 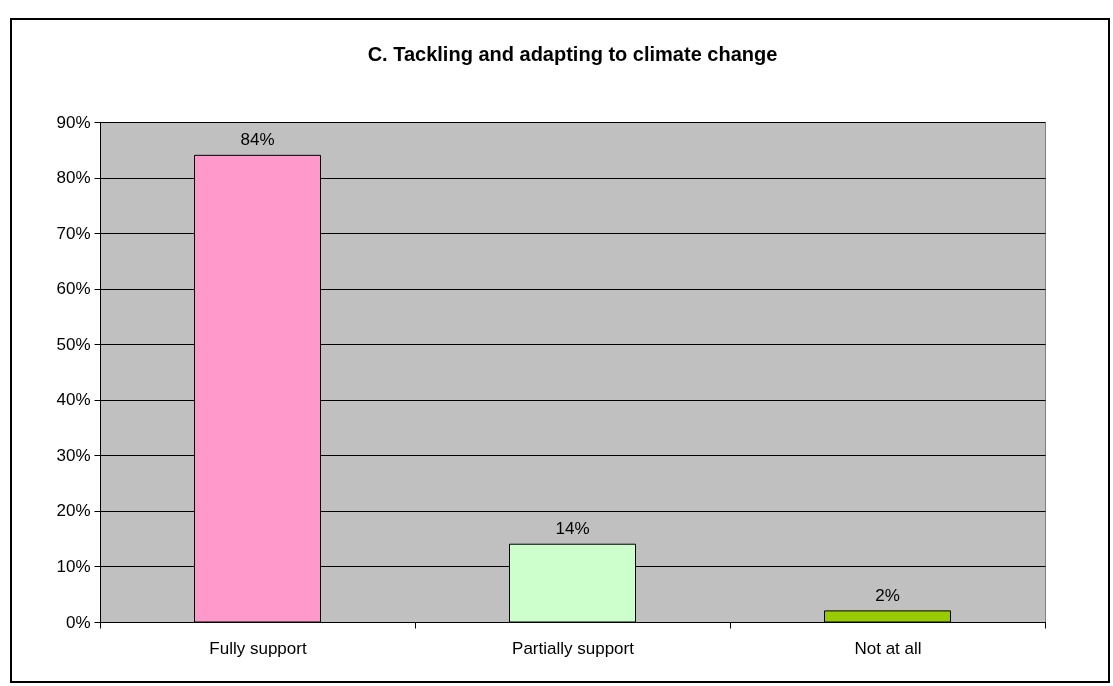 I want to click on y-tick-label: 60%, so click(x=73, y=289).